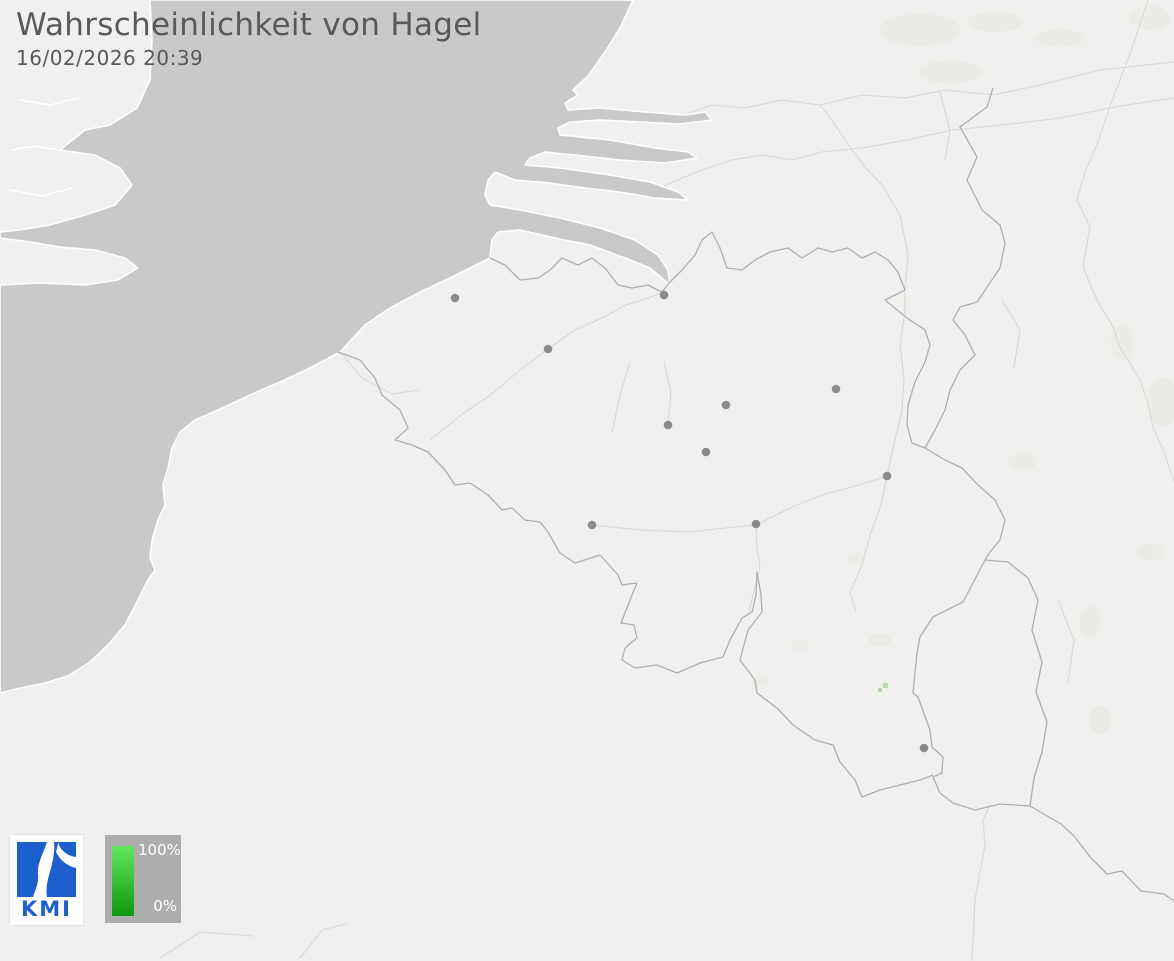 This screenshot has height=961, width=1174. Describe the element at coordinates (123, 881) in the screenshot. I see `legend-gradient-bar` at that location.